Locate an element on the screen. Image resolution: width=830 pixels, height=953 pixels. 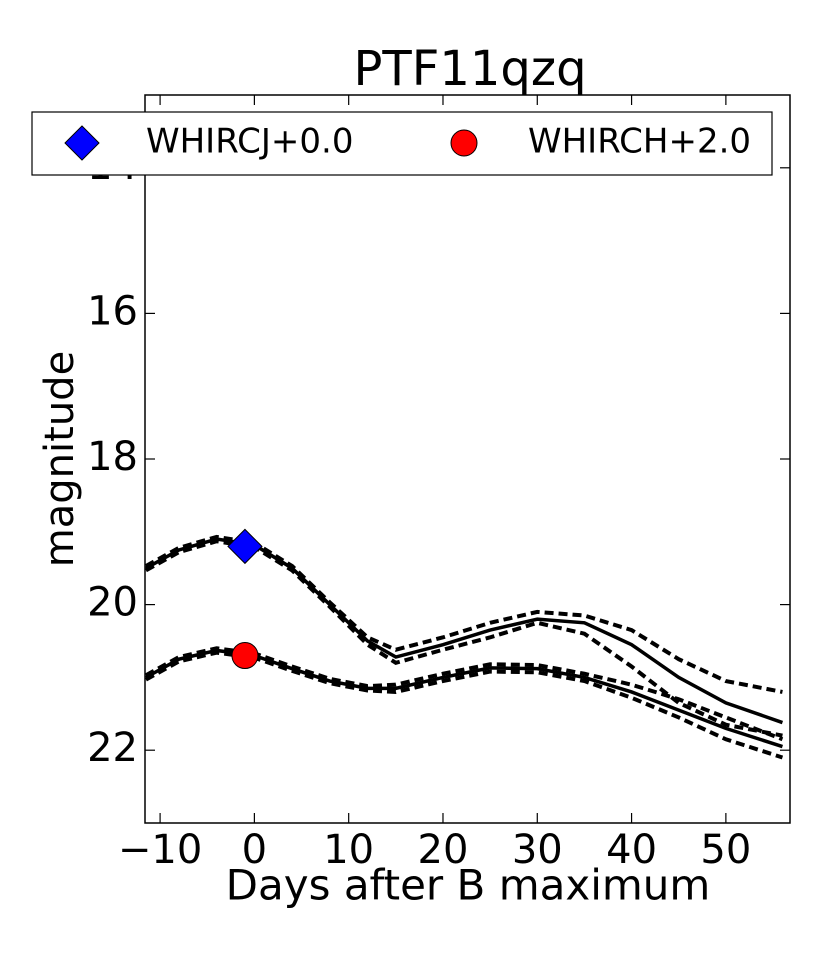
legend-label: WHIRCH+2.0 is located at coordinates (639, 142).